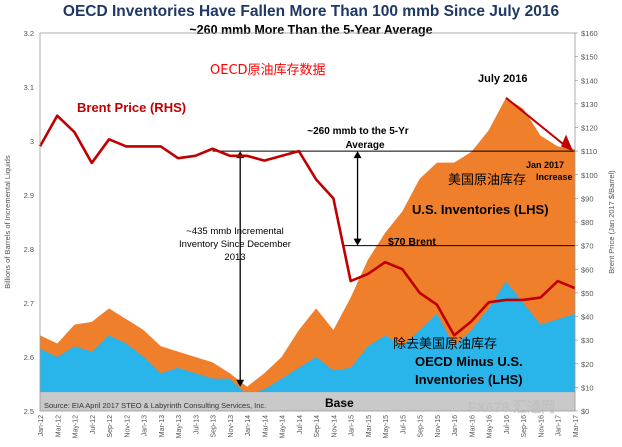 Image resolution: width=622 pixels, height=447 pixels. Describe the element at coordinates (587, 222) in the screenshot. I see `y-tick-right: $80` at that location.